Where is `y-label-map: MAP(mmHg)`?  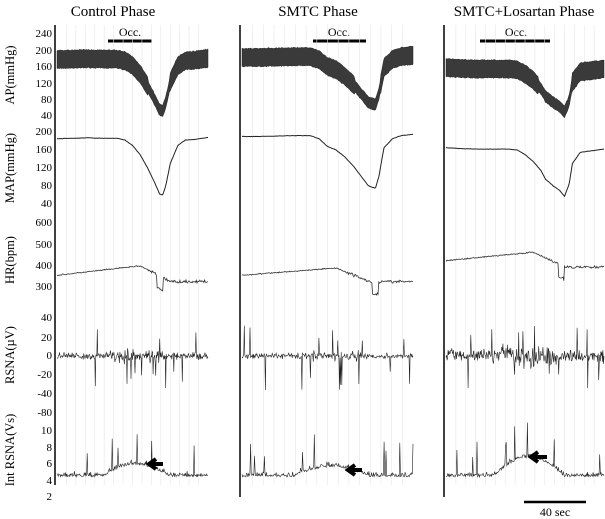 y-label-map: MAP(mmHg) is located at coordinates (10, 168).